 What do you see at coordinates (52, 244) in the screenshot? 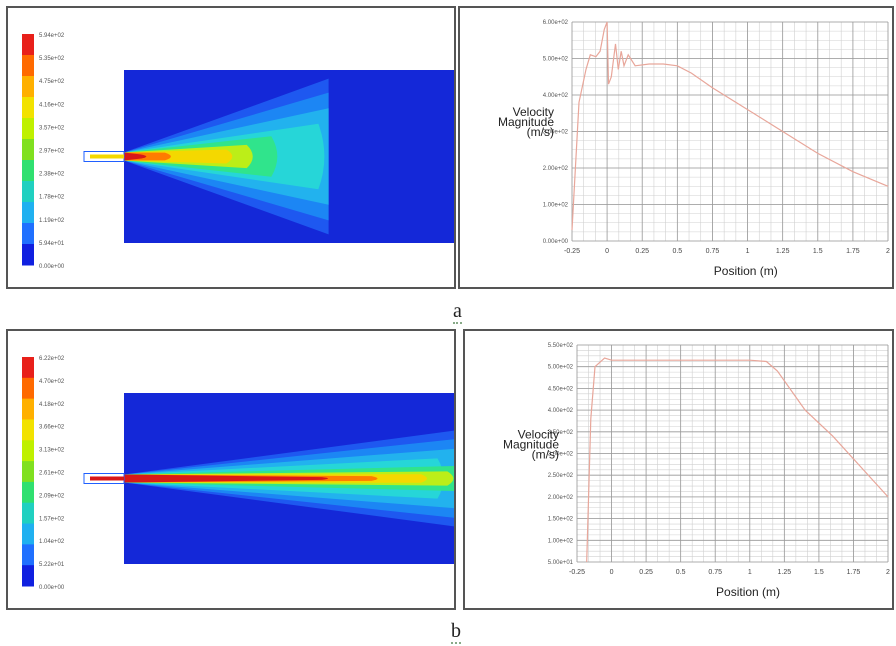
I see `legend-level-label: 5.94e+01` at bounding box center [52, 244].